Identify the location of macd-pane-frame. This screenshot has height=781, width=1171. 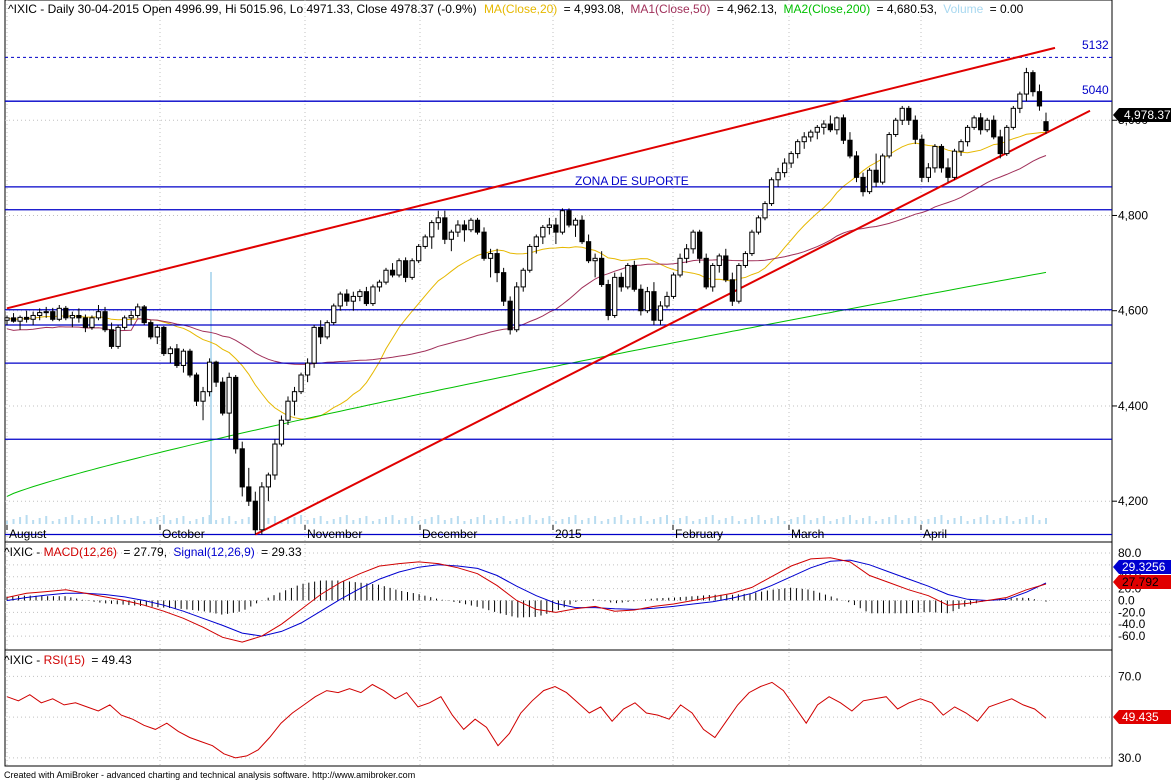
(558, 596).